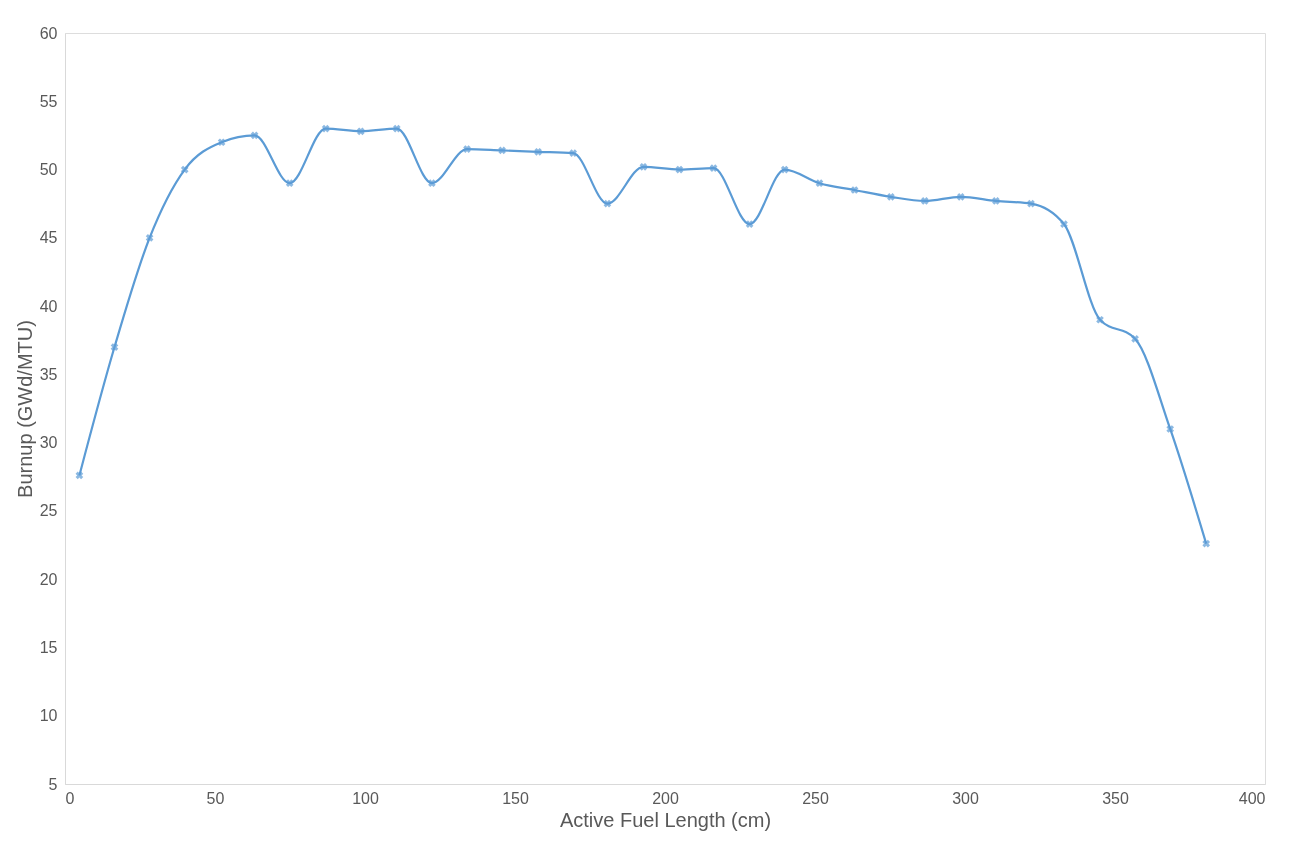 The height and width of the screenshot is (847, 1306). Describe the element at coordinates (1115, 798) in the screenshot. I see `x-tick-label: 350` at that location.